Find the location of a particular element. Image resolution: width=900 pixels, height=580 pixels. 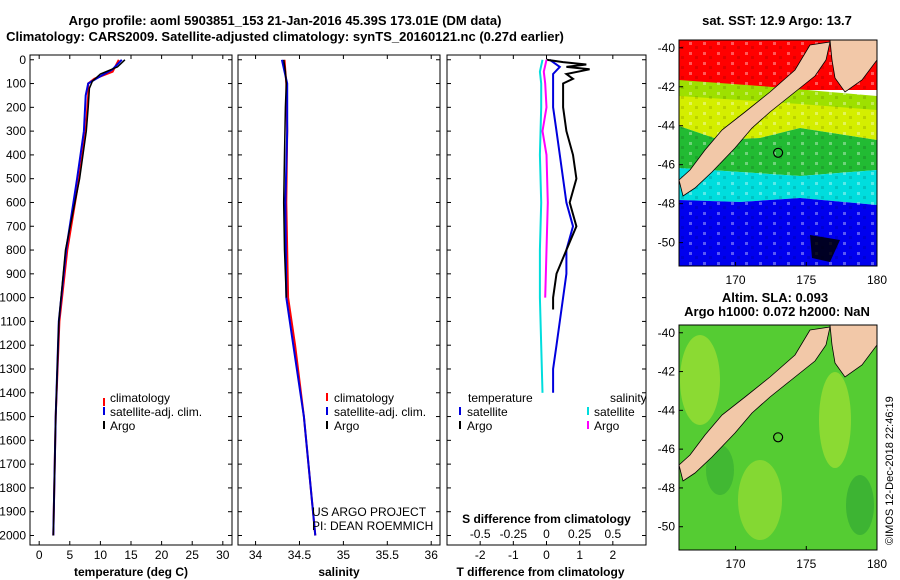

sla-map: 170 175 180 -40 -42 -44 -46 -48 -50 is located at coordinates (773, 447).